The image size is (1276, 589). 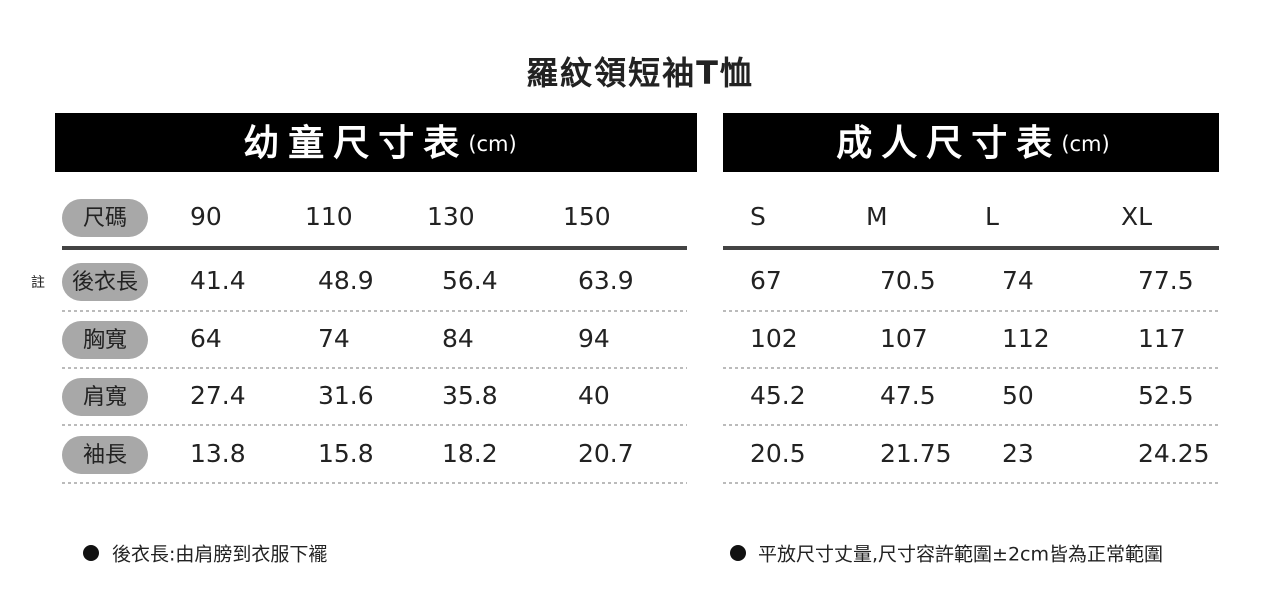 What do you see at coordinates (218, 453) in the screenshot?
I see `cell: 13.8` at bounding box center [218, 453].